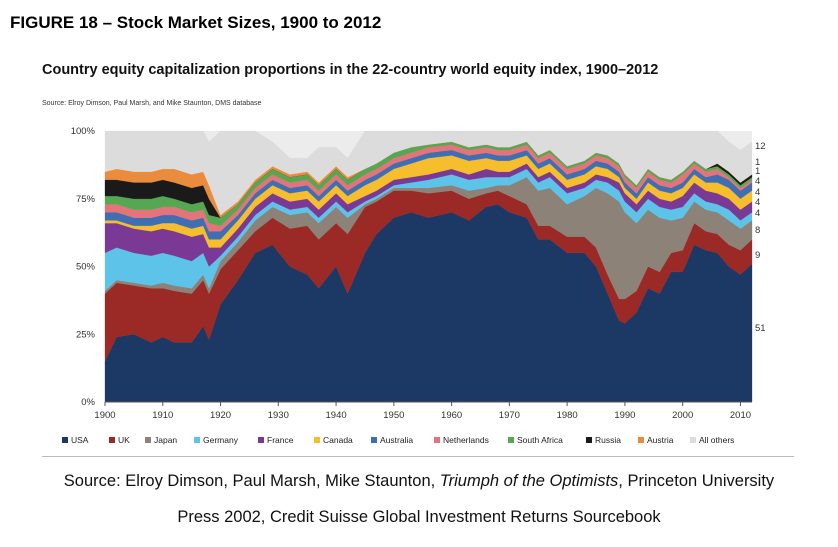 The width and height of the screenshot is (838, 547). Describe the element at coordinates (567, 415) in the screenshot. I see `x-tick-label: 1980` at that location.